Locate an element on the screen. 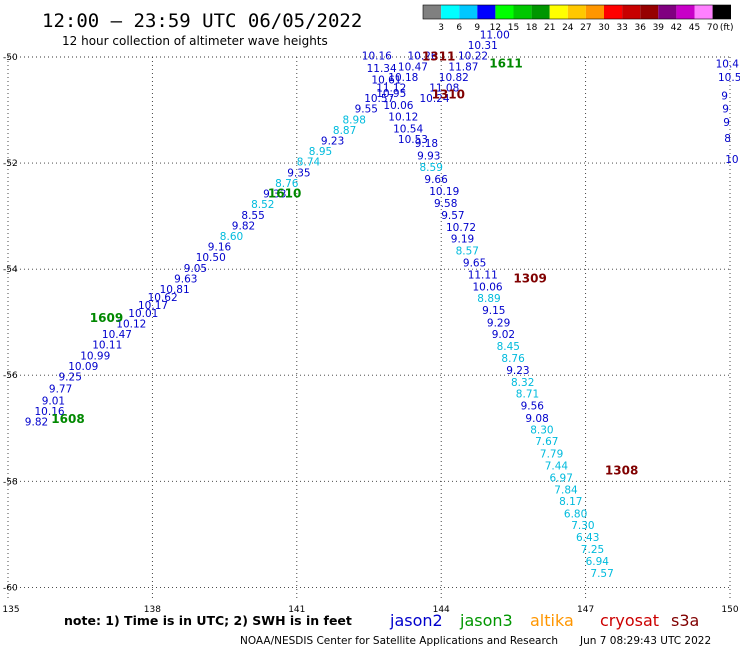 The image size is (740, 650). wave-height-value: 9.35 is located at coordinates (298, 173).